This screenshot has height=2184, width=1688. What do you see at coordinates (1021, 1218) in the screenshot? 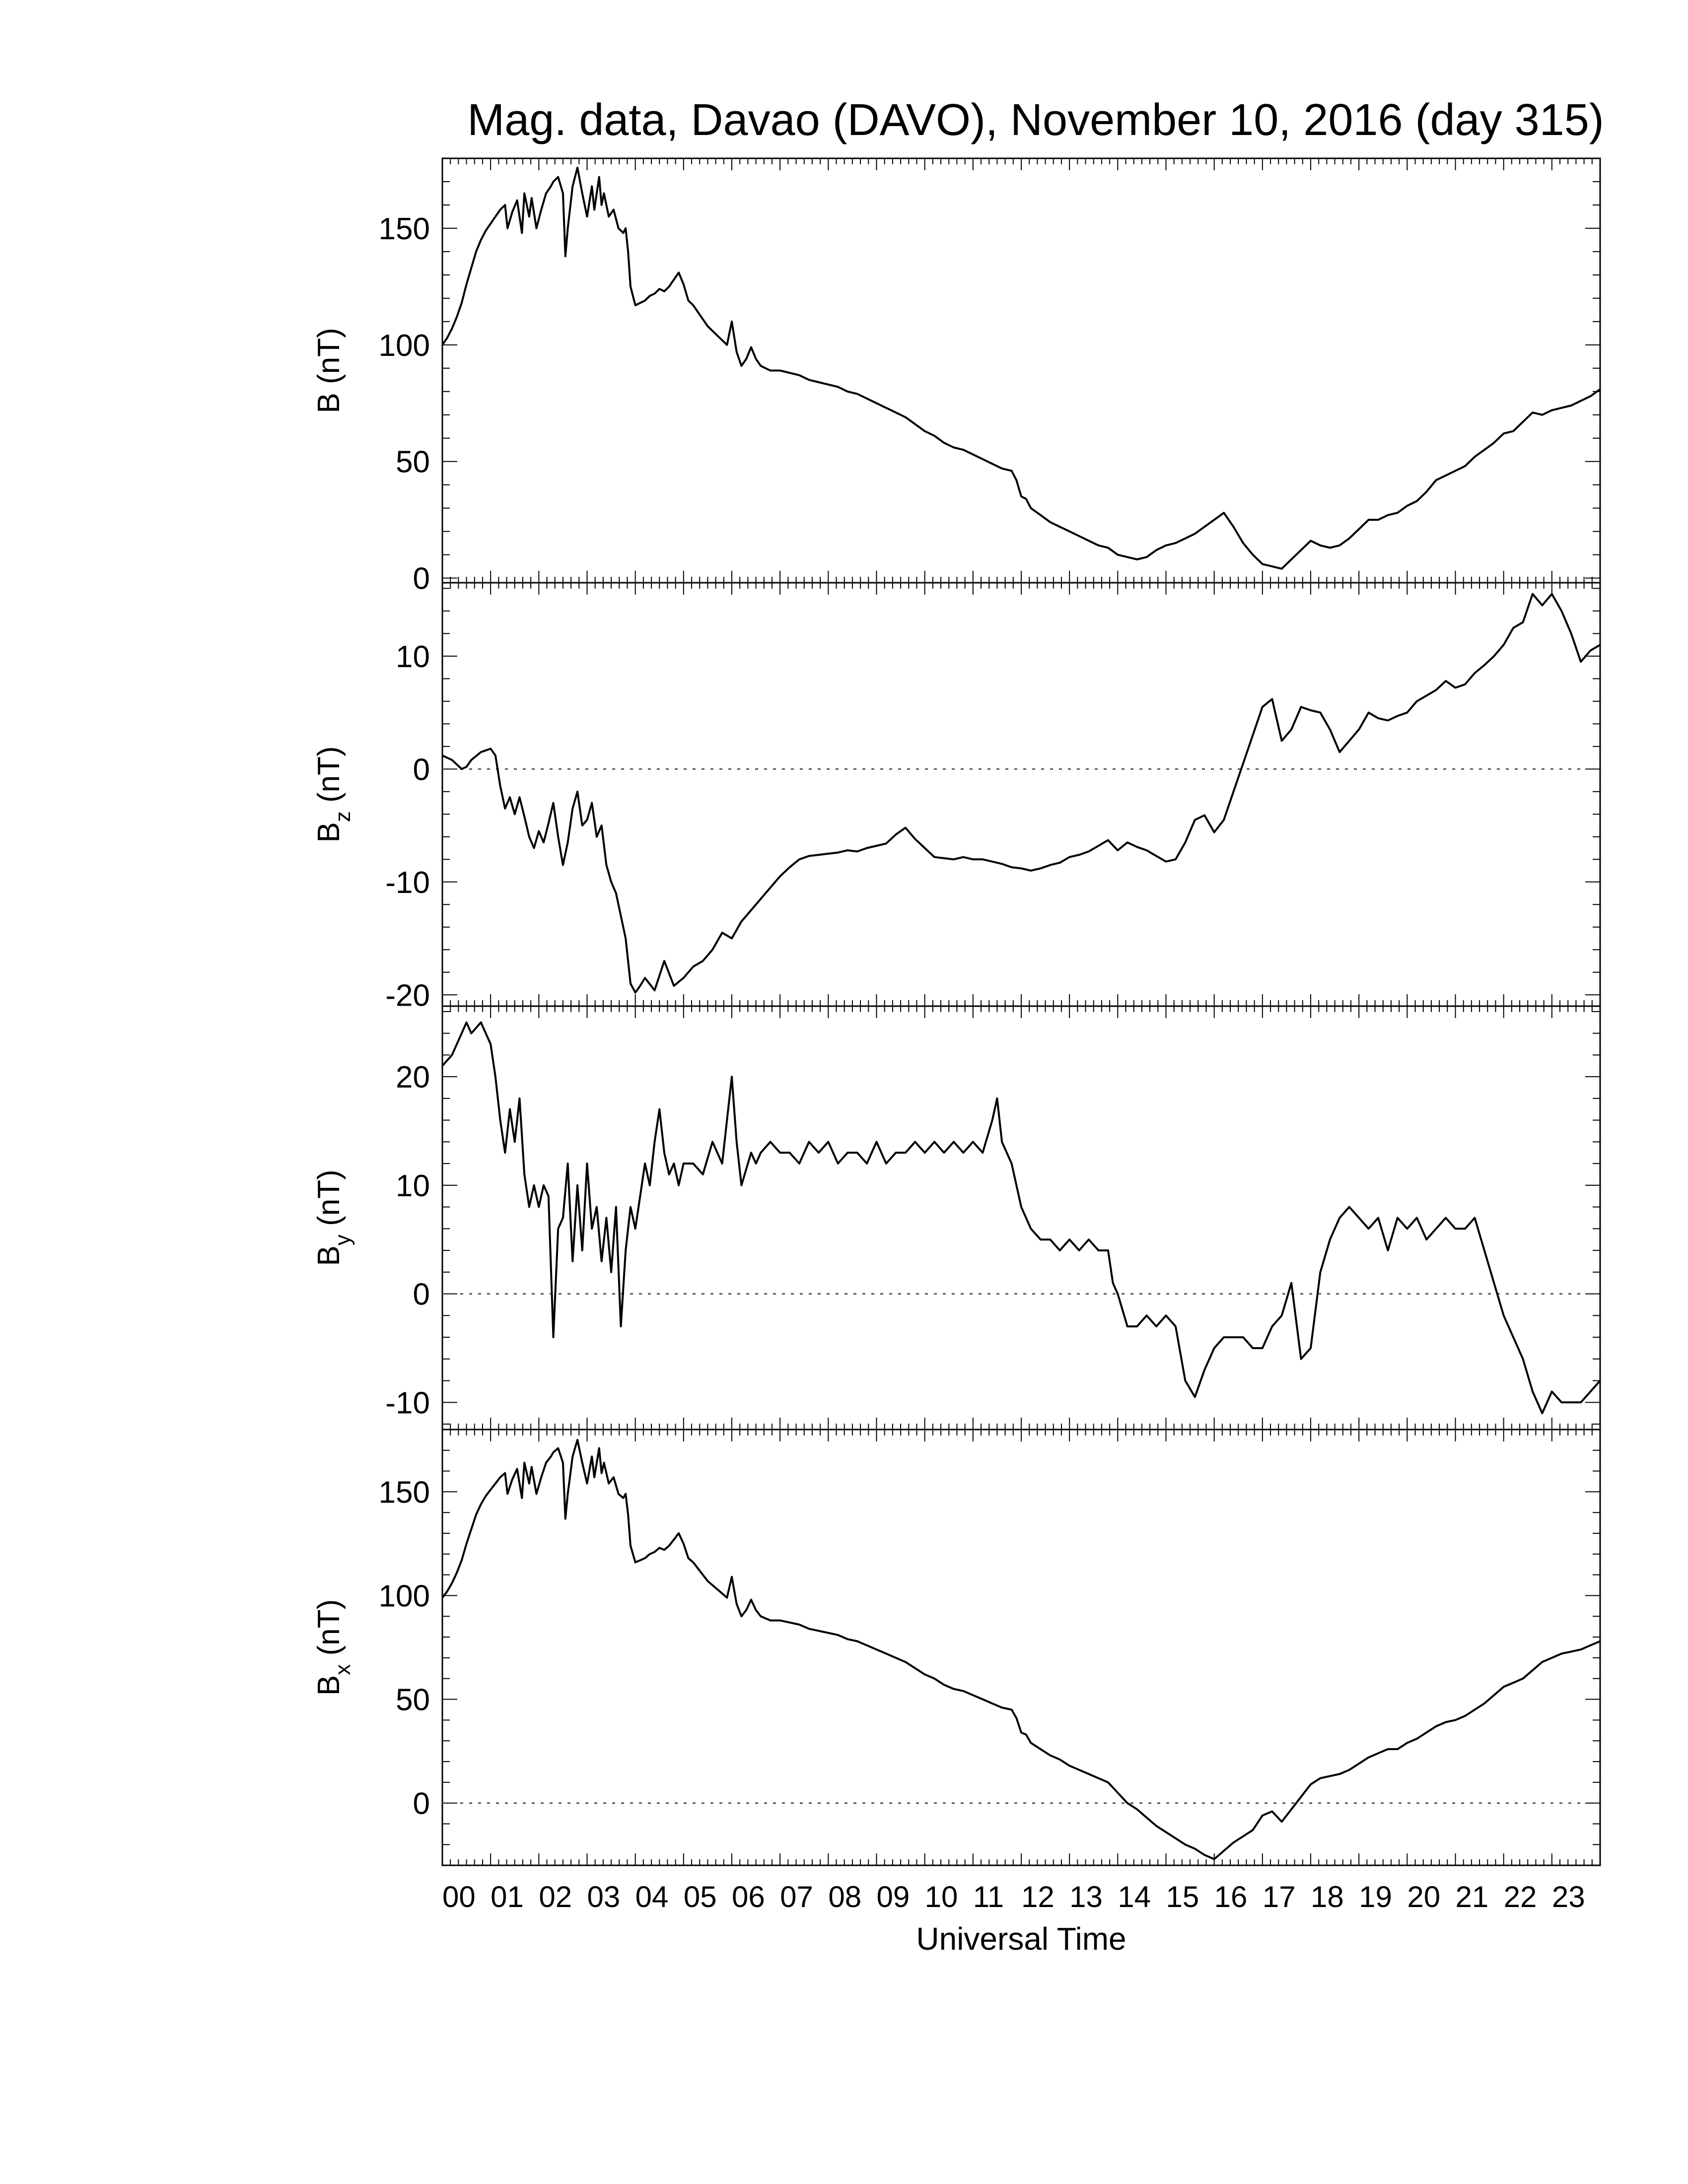
I see `series-line-By` at bounding box center [1021, 1218].